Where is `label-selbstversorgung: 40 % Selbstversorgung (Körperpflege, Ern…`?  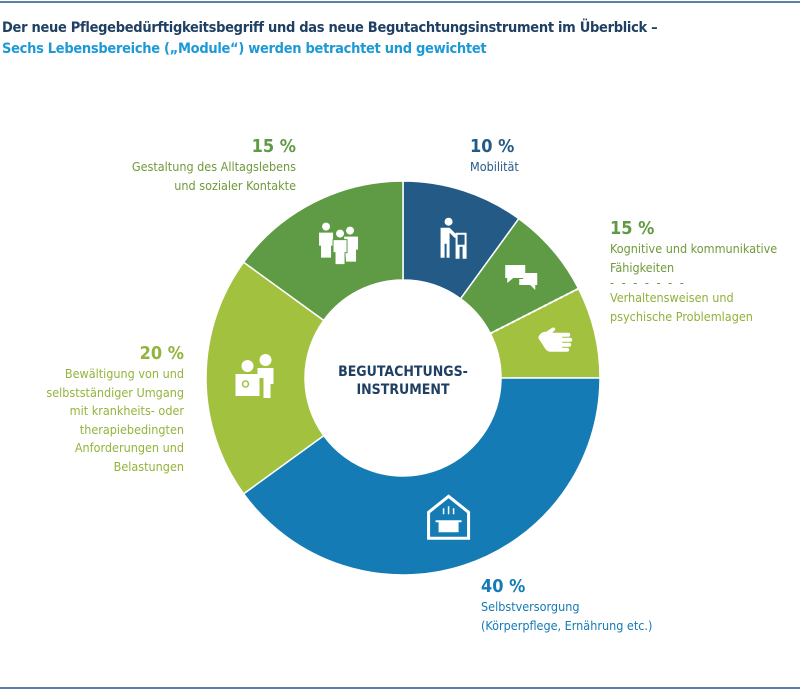 label-selbstversorgung: 40 % Selbstversorgung (Körperpflege, Ern… is located at coordinates (566, 605).